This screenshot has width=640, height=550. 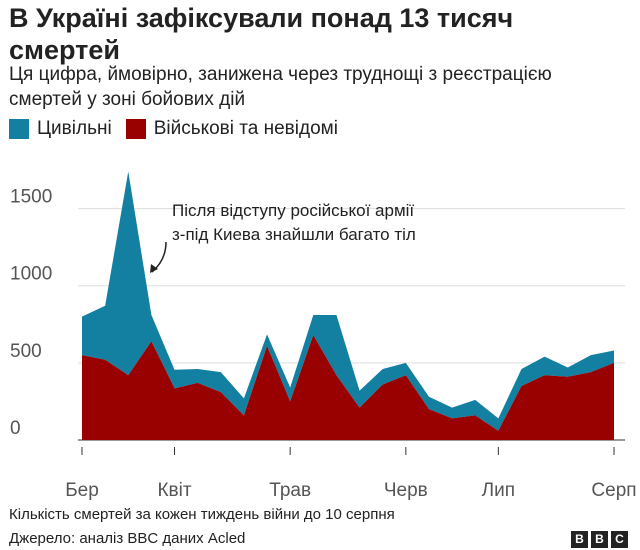 I want to click on x-tick-label-3: Черв, so click(x=406, y=490).